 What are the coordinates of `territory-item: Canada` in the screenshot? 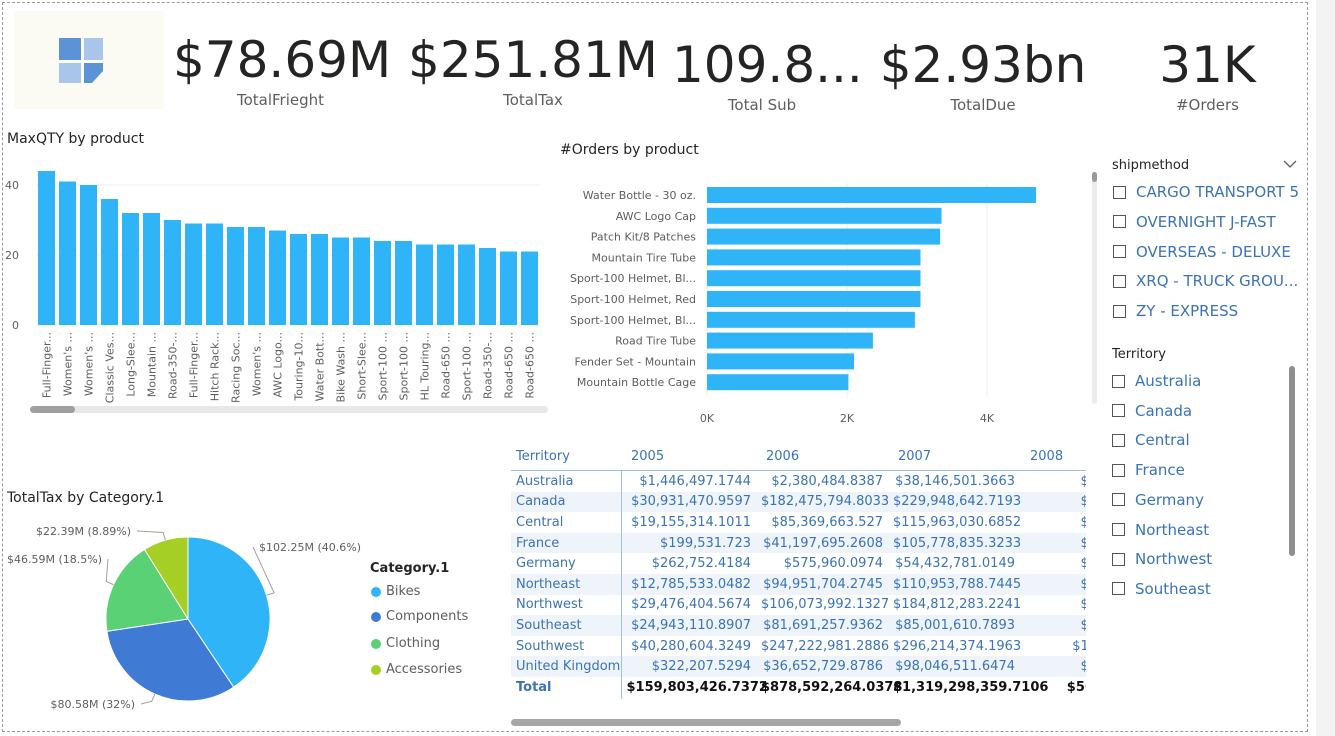 It's located at (1152, 411).